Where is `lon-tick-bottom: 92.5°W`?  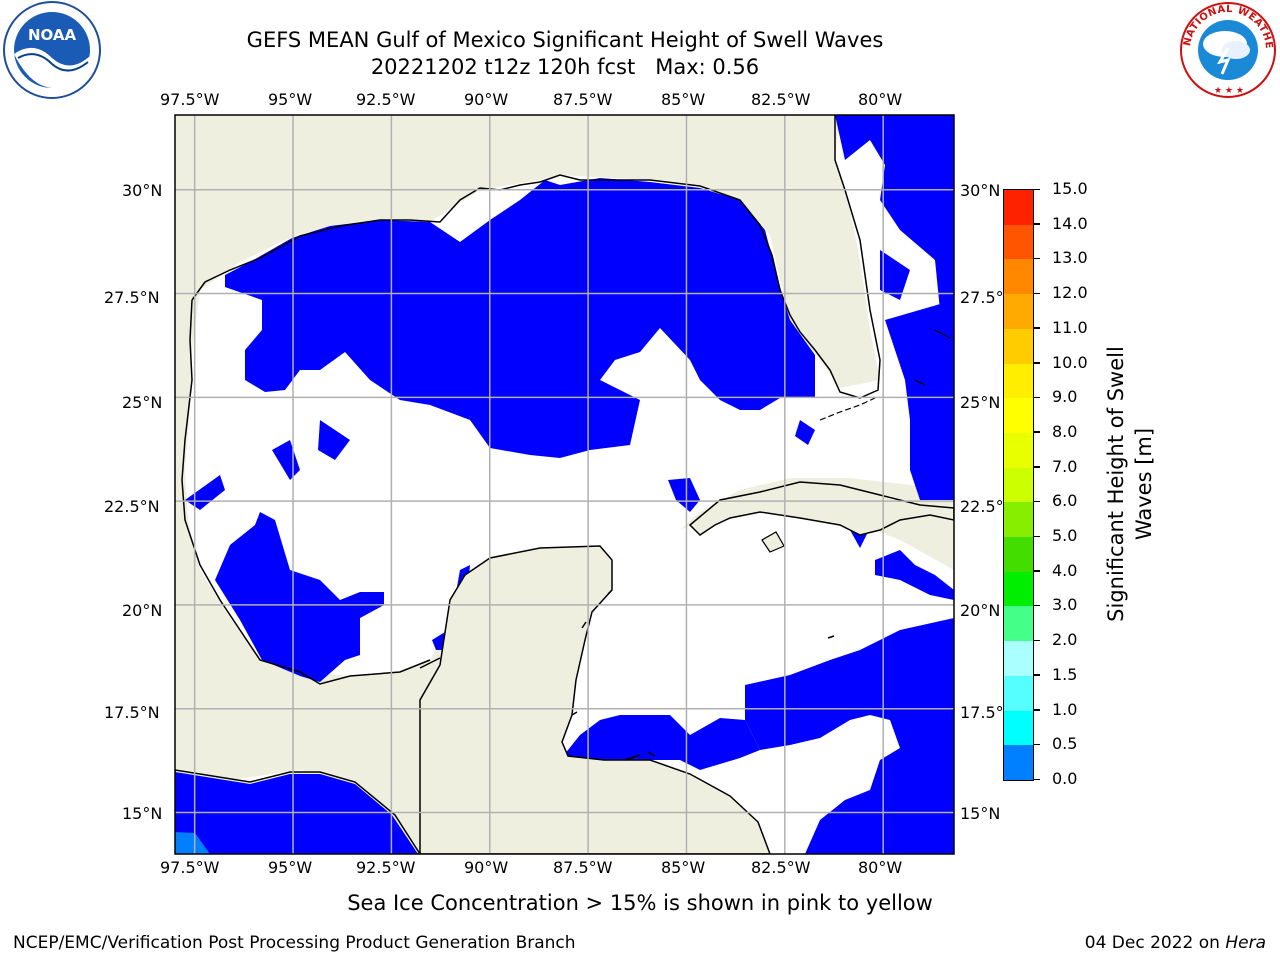 lon-tick-bottom: 92.5°W is located at coordinates (386, 867).